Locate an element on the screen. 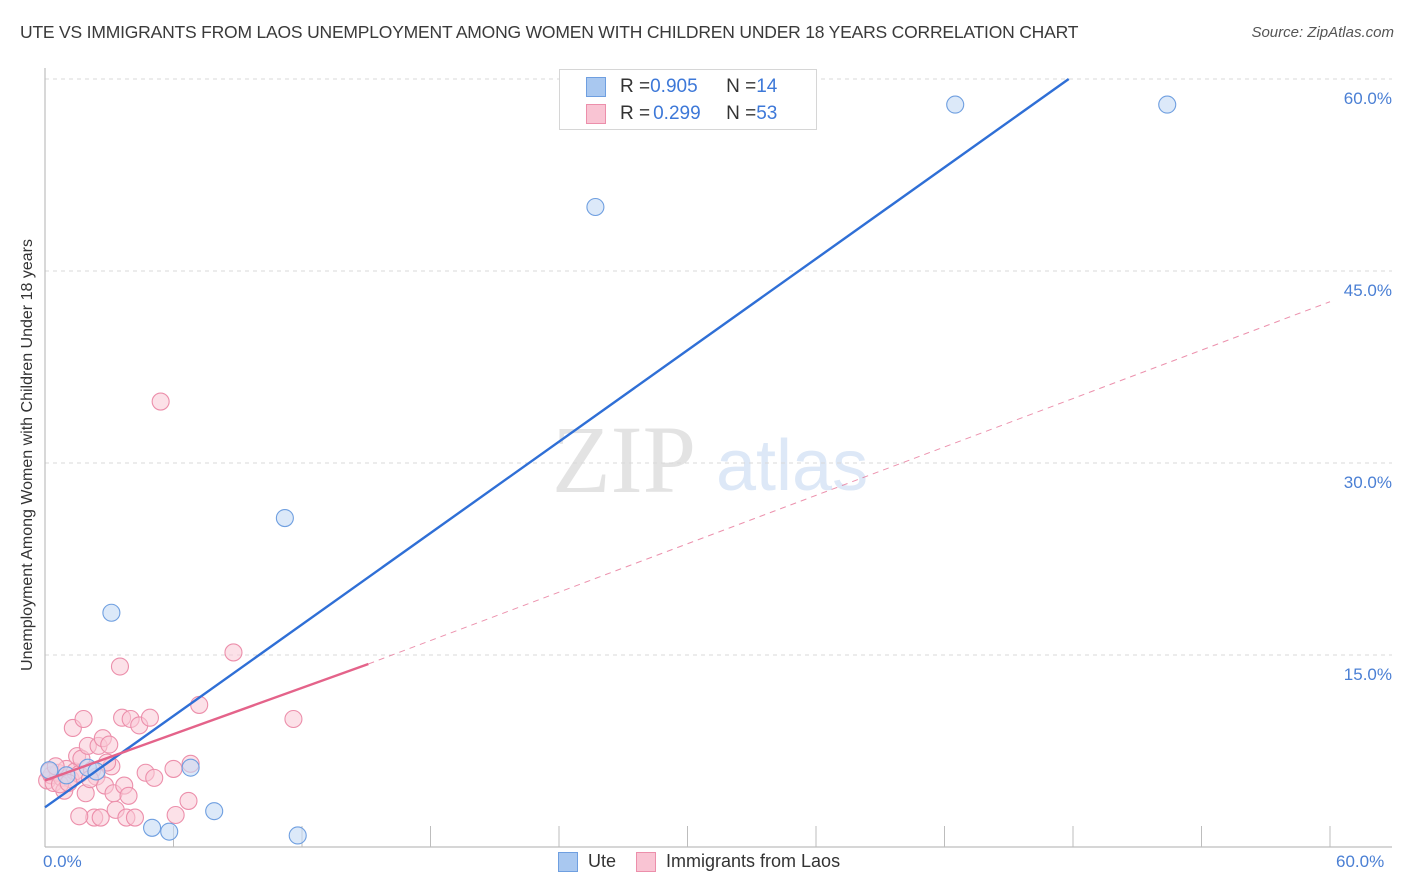  y-tick-label: 45.0% is located at coordinates (1368, 290).